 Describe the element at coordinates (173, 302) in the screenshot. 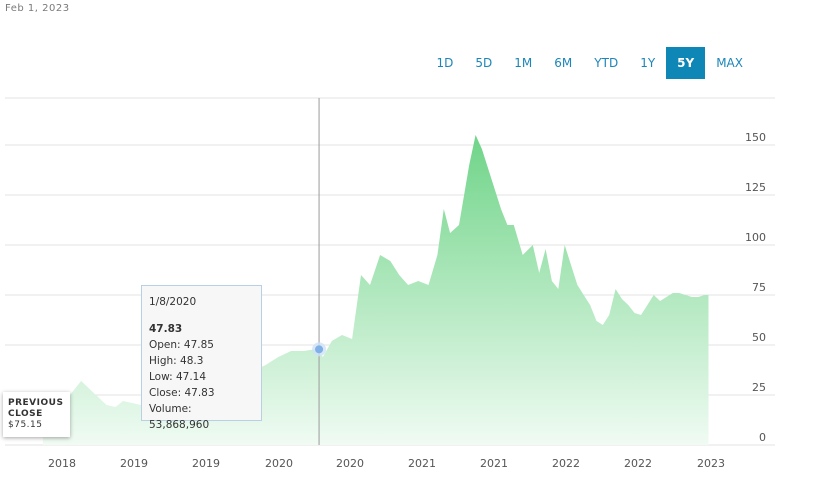

I see `tooltip-date: 1/8/2020` at that location.